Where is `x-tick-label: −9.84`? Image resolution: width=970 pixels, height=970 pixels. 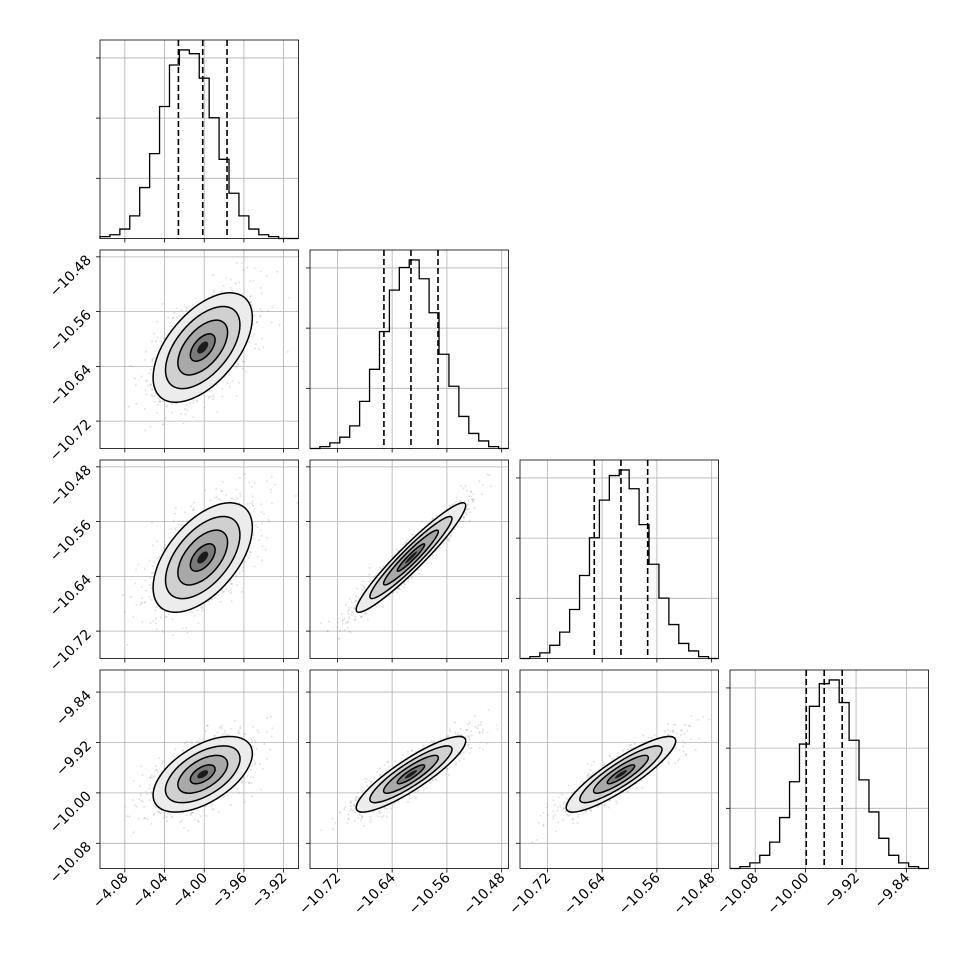 x-tick-label: −9.84 is located at coordinates (893, 891).